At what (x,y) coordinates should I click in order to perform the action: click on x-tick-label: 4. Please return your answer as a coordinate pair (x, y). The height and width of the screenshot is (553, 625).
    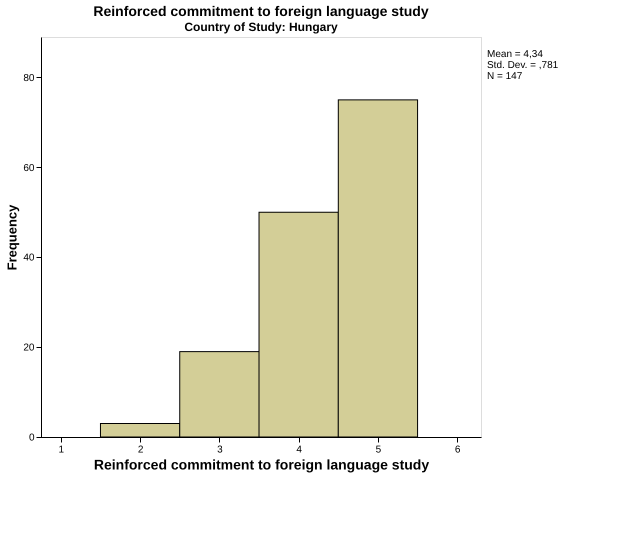
    Looking at the image, I should click on (299, 450).